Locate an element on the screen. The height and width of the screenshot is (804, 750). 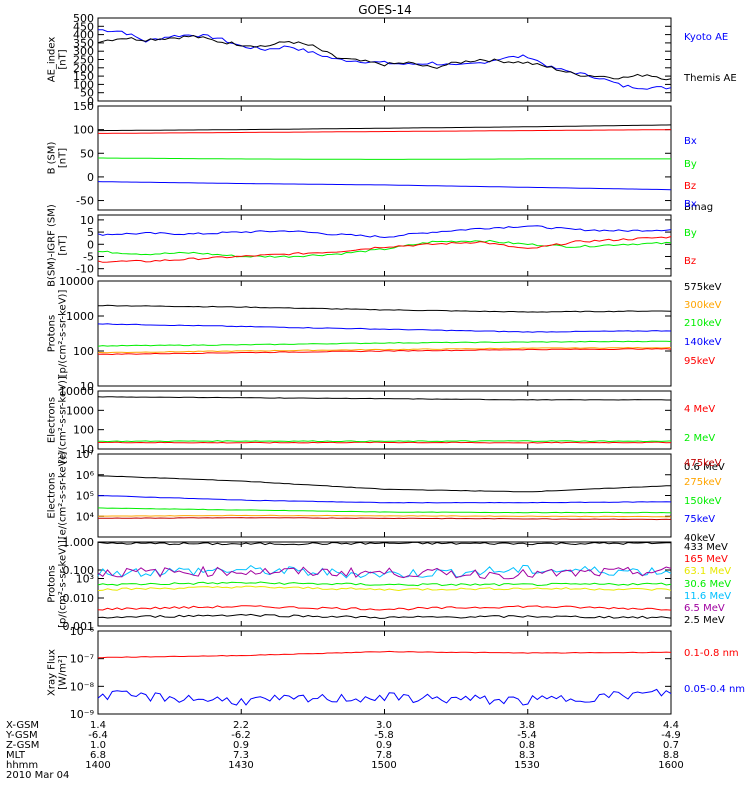
series-line-150kev is located at coordinates (384, 510).